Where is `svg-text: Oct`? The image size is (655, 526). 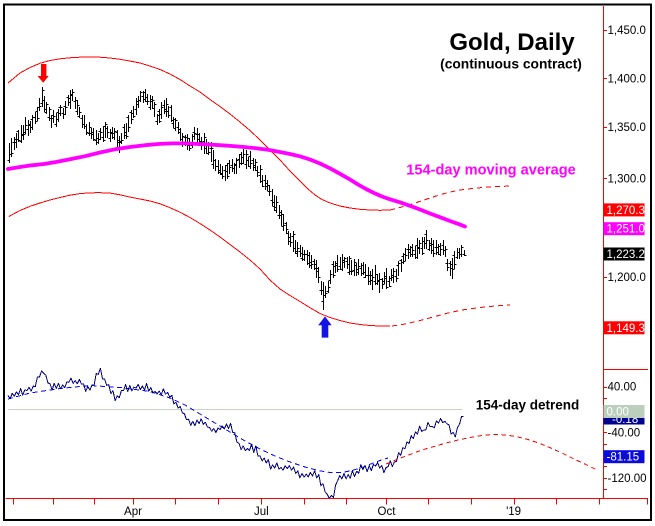 svg-text: Oct is located at coordinates (387, 512).